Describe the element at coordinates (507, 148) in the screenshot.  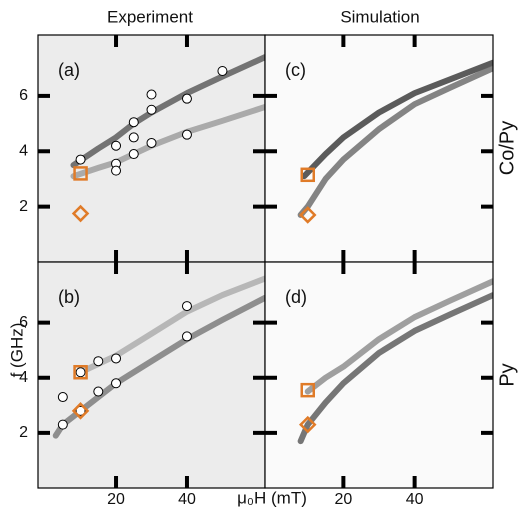
I see `row-label: Co/Py` at that location.